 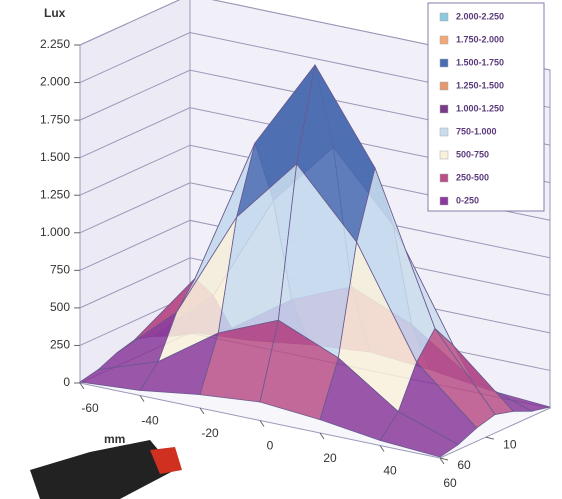 I want to click on legend-label: 250-500, so click(x=472, y=177).